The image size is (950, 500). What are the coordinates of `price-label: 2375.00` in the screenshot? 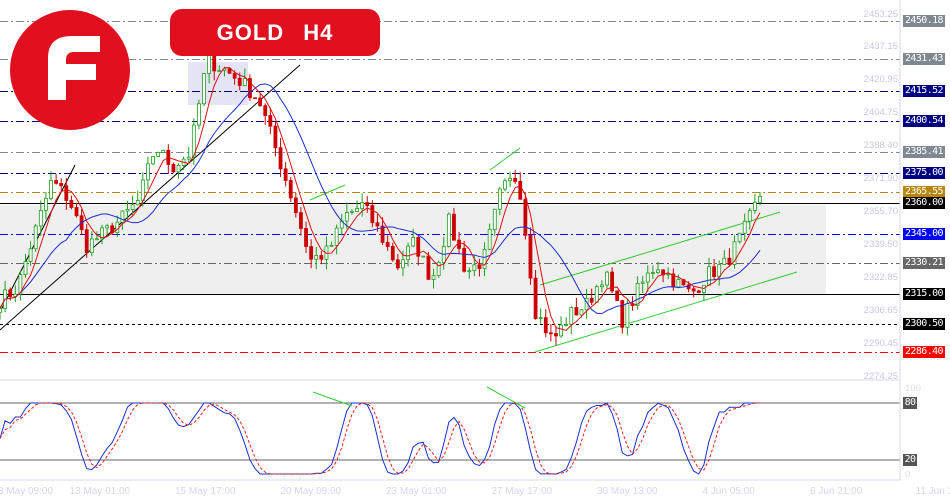 It's located at (924, 173).